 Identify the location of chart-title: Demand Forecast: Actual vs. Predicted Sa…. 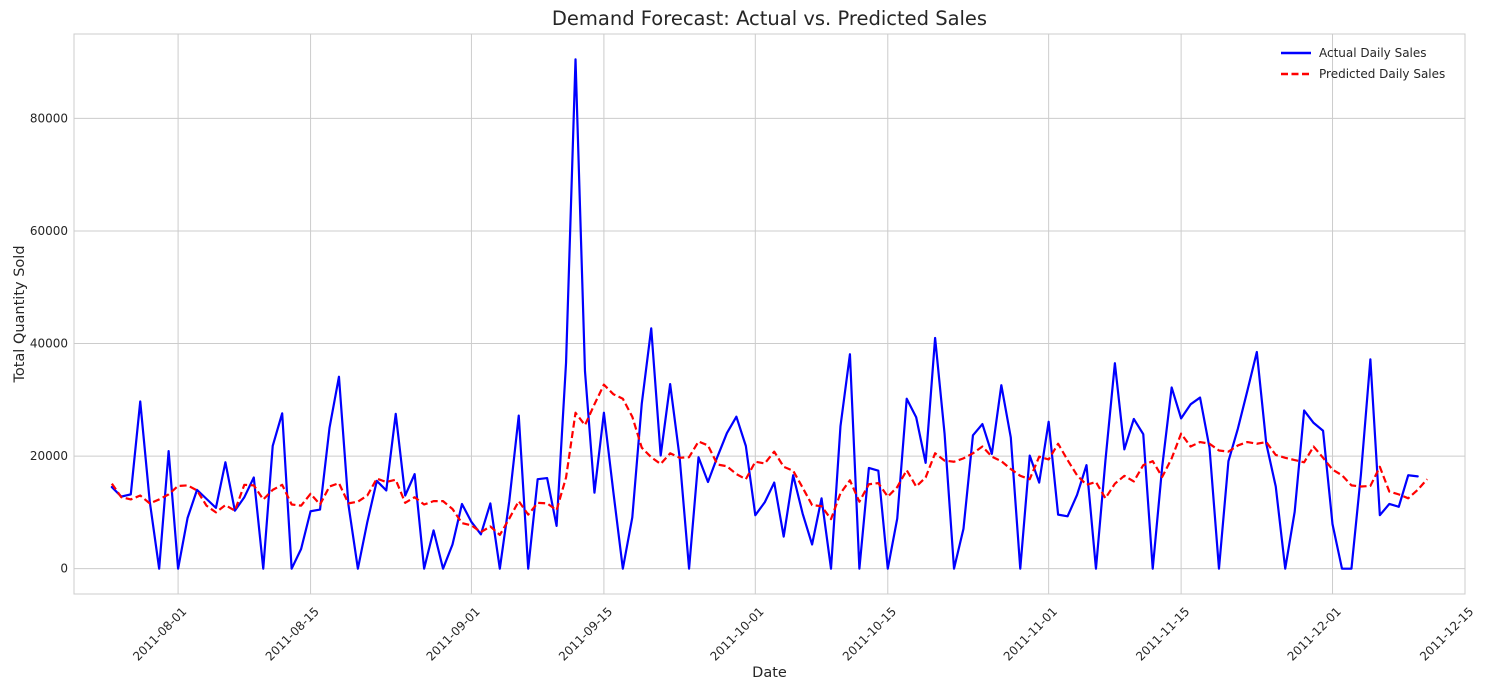
(769, 18).